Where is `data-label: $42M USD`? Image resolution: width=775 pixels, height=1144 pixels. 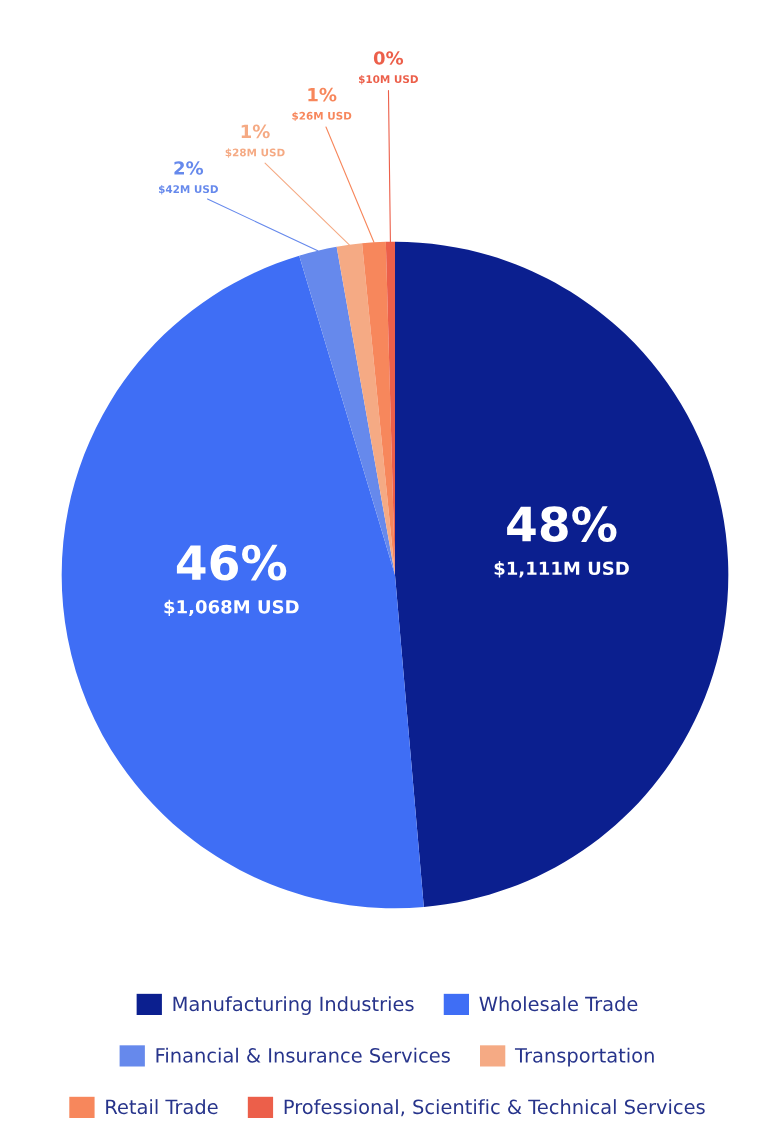 data-label: $42M USD is located at coordinates (188, 190).